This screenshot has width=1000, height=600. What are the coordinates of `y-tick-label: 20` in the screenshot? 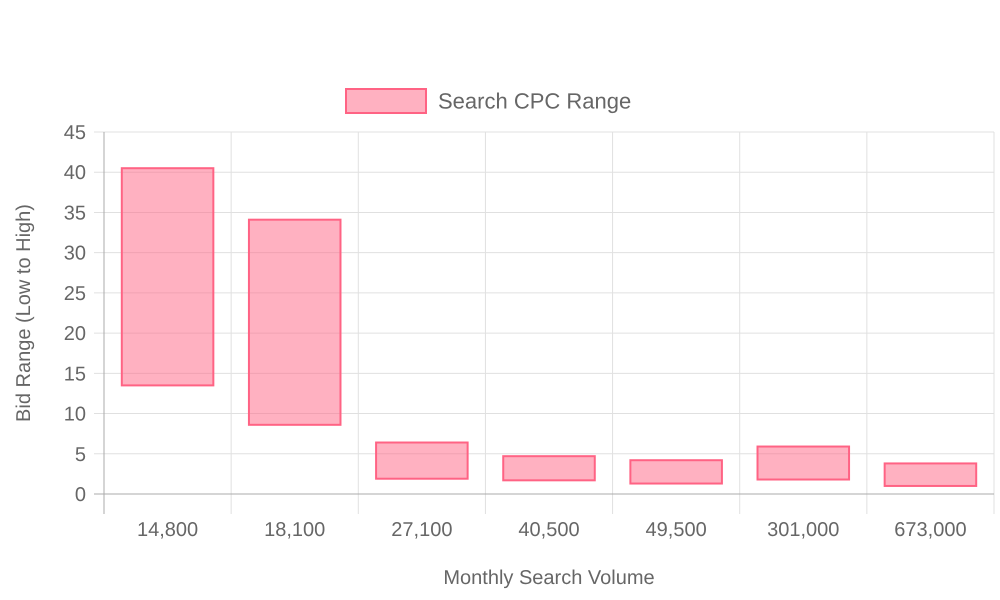 It's located at (75, 334).